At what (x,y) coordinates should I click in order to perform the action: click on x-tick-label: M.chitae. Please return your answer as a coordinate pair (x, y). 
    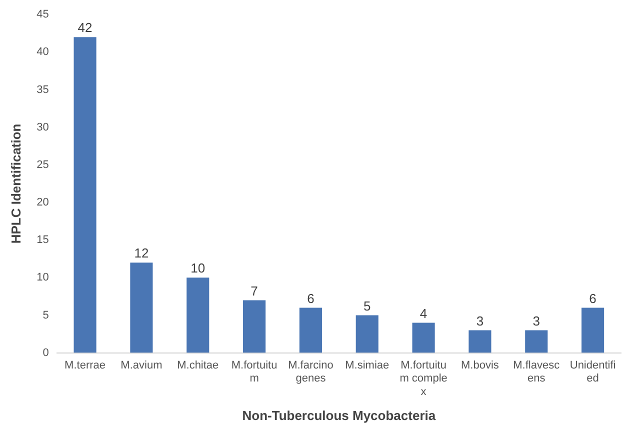
    Looking at the image, I should click on (198, 365).